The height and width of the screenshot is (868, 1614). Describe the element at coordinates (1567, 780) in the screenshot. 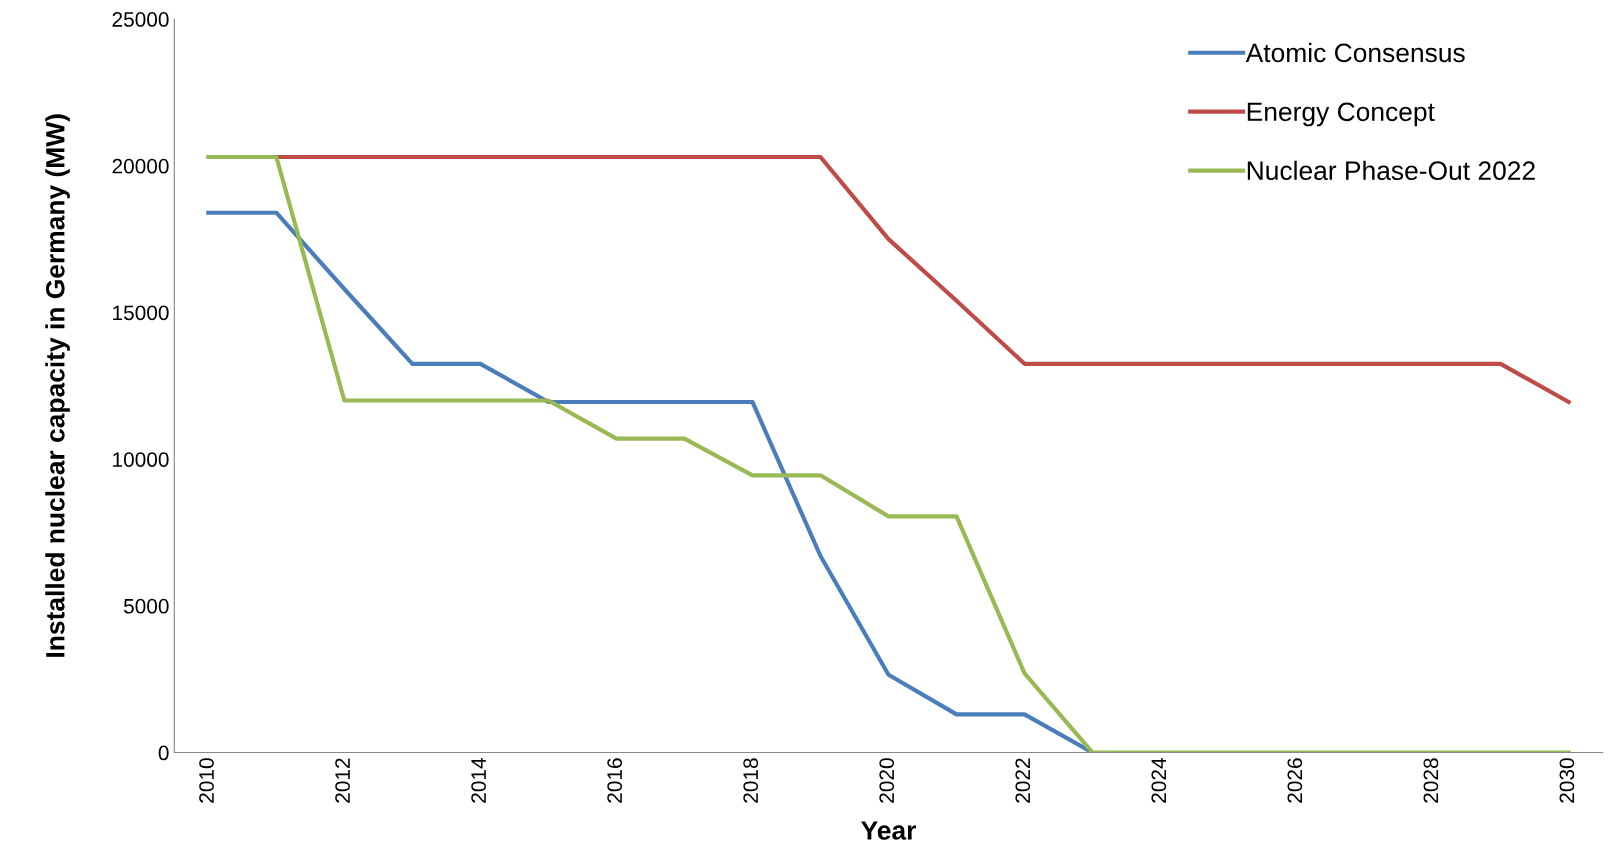

I see `x-tick-label: 2030` at that location.